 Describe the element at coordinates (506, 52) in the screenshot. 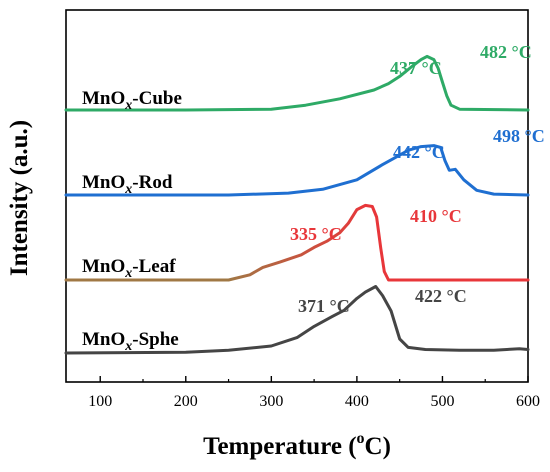

I see `peak-label-cube-482: 482 °C` at that location.